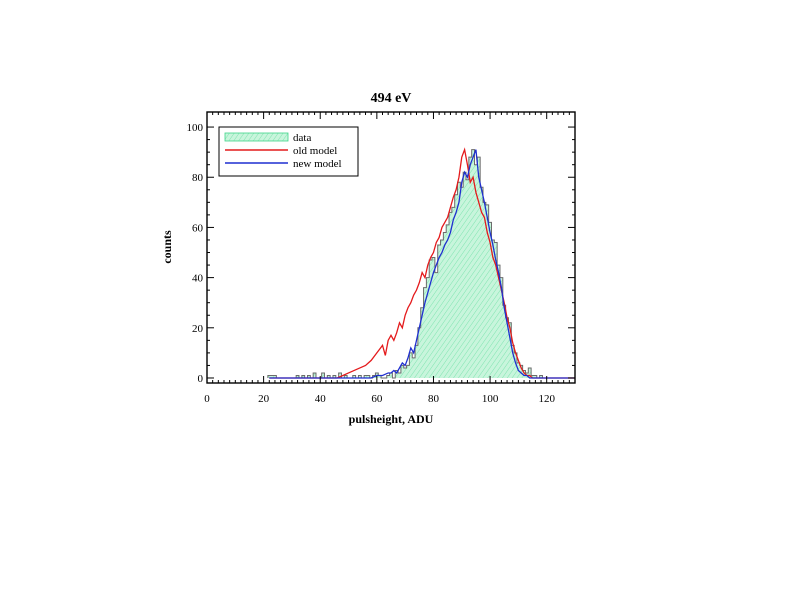  What do you see at coordinates (198, 329) in the screenshot?
I see `y-tick-label: 20` at bounding box center [198, 329].